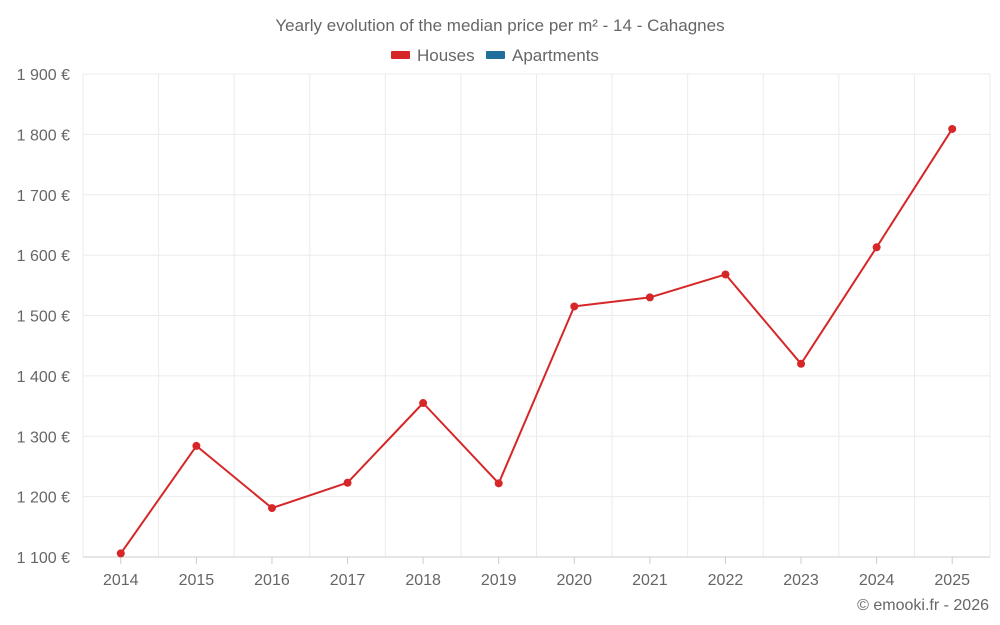 The height and width of the screenshot is (625, 1000). I want to click on y-tick-label: 1 800 €, so click(43, 135).